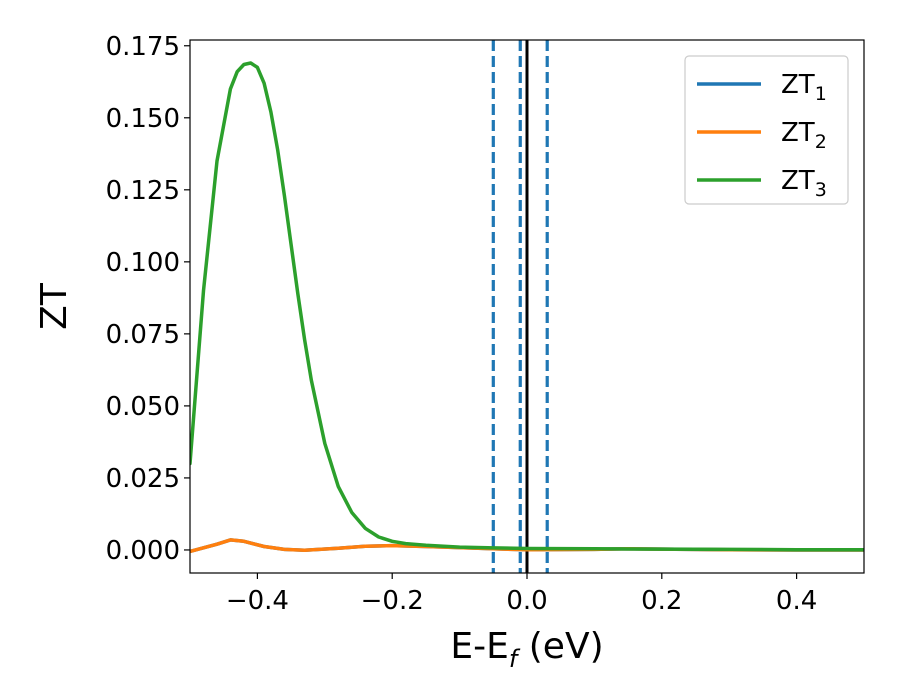 The height and width of the screenshot is (700, 900). I want to click on x-axis-ticks: −0.4 −0.2 0.0 0.2 0.4, so click(521, 594).